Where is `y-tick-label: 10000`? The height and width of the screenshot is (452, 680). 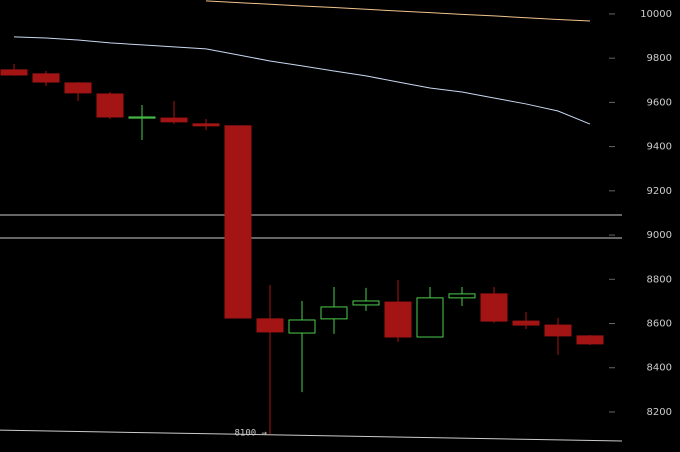
y-tick-label: 10000 is located at coordinates (656, 14).